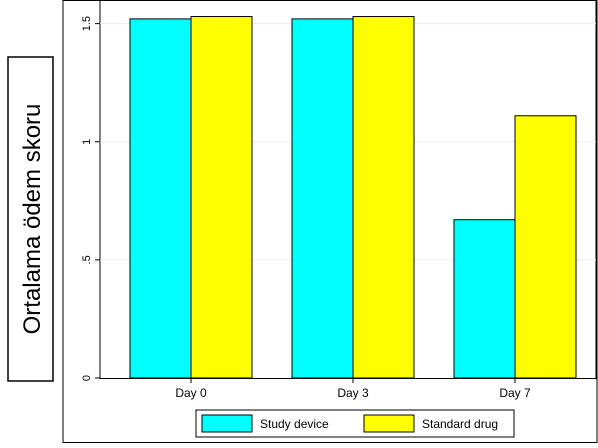  I want to click on y-axis-title: Ortalama ödem skoru, so click(32, 219).